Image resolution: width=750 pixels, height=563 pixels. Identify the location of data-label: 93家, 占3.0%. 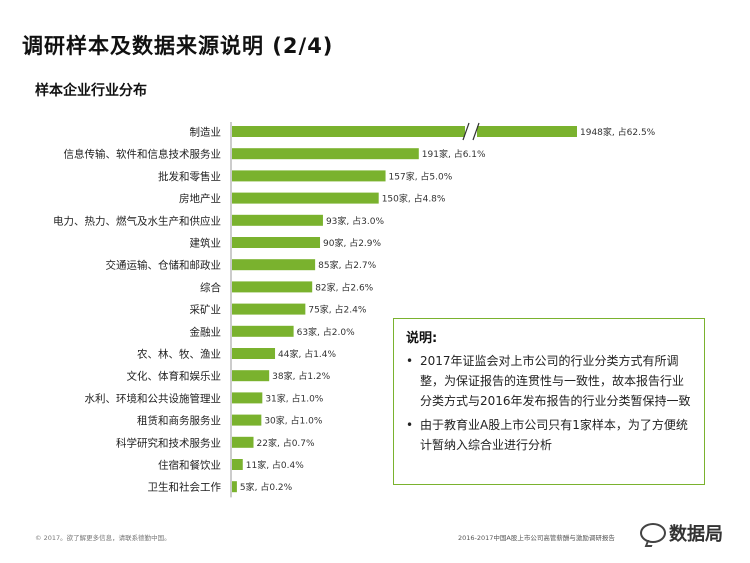
(355, 221).